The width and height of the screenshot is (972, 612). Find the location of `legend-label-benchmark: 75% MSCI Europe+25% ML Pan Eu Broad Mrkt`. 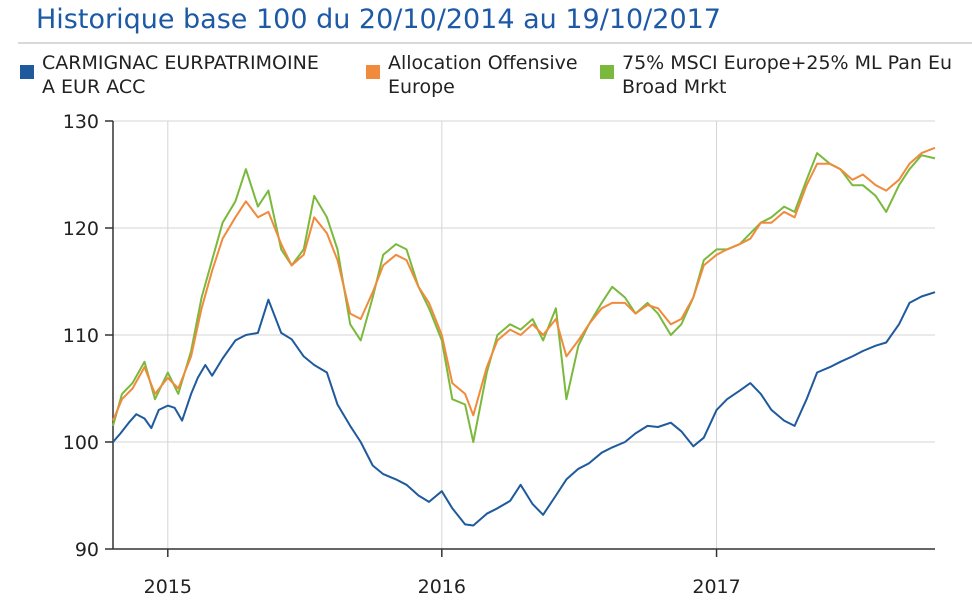

legend-label-benchmark: 75% MSCI Europe+25% ML Pan Eu Broad Mrkt is located at coordinates (787, 75).